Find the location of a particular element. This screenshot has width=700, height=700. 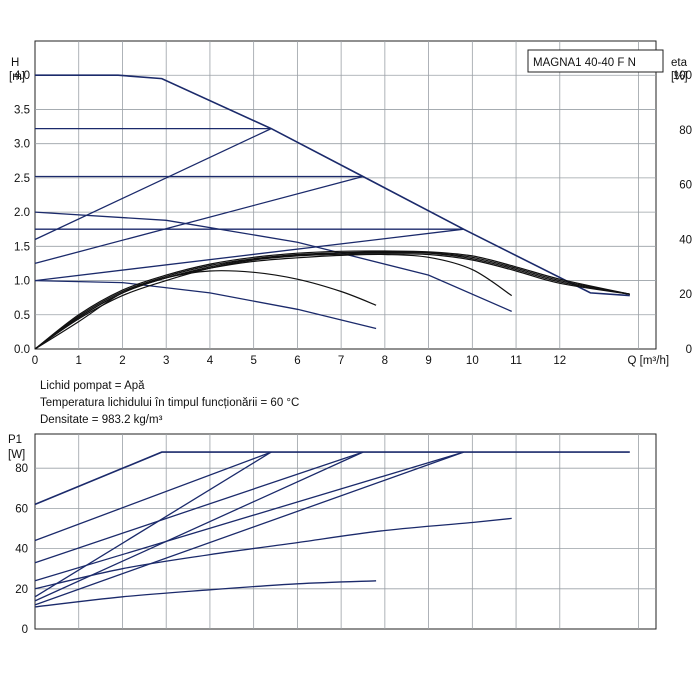

qh-x-tick-label: 5 is located at coordinates (253, 361).